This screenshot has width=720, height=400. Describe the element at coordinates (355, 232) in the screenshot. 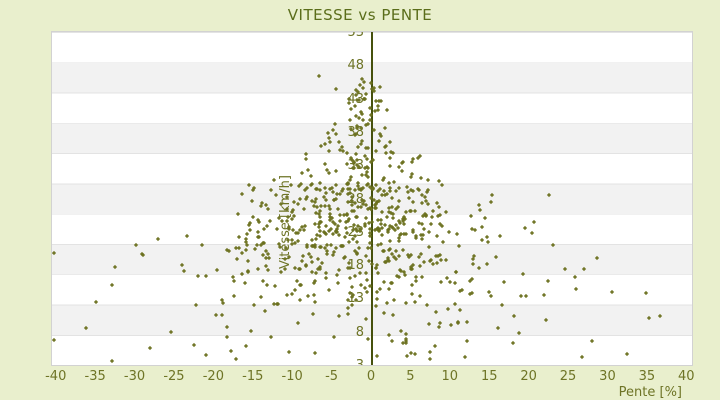

I see `y-tick-label: 23` at that location.